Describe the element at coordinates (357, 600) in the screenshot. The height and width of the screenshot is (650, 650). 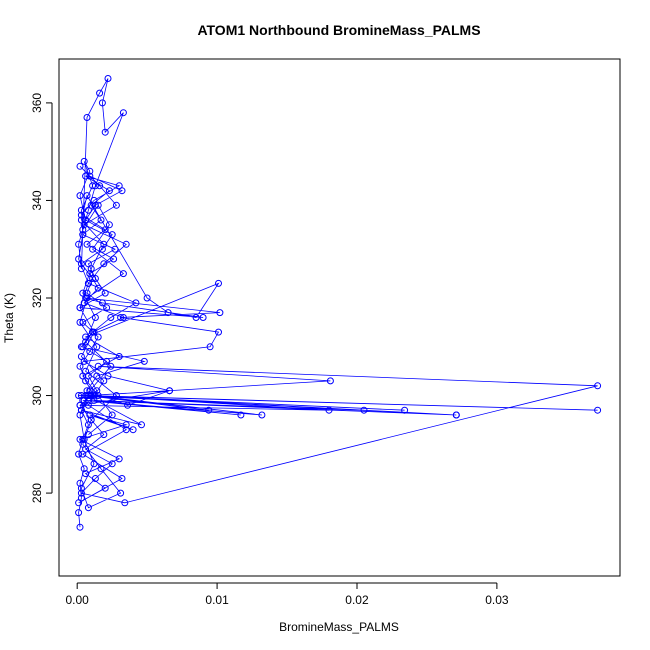
I see `x-tick-label: 0.02` at that location.